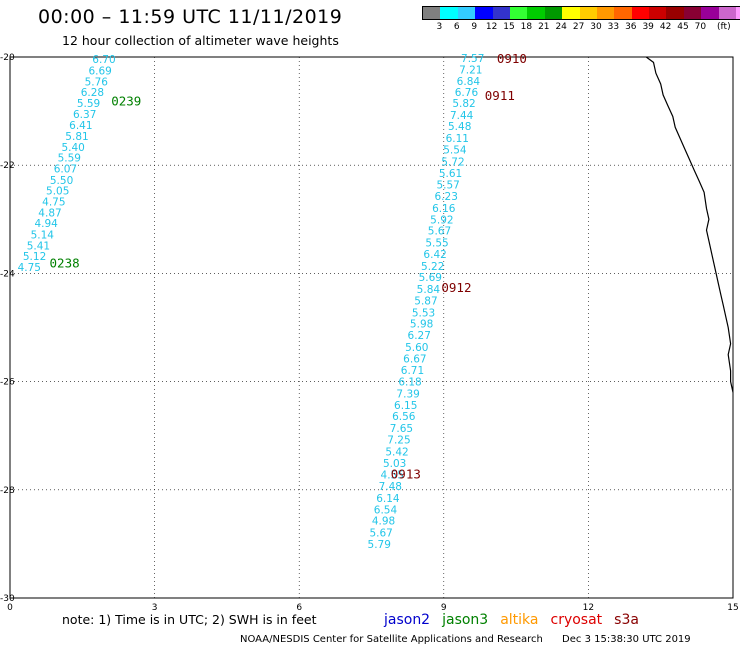 The height and width of the screenshot is (650, 740). Describe the element at coordinates (7, 166) in the screenshot. I see `lat-tick-label: -22` at that location.